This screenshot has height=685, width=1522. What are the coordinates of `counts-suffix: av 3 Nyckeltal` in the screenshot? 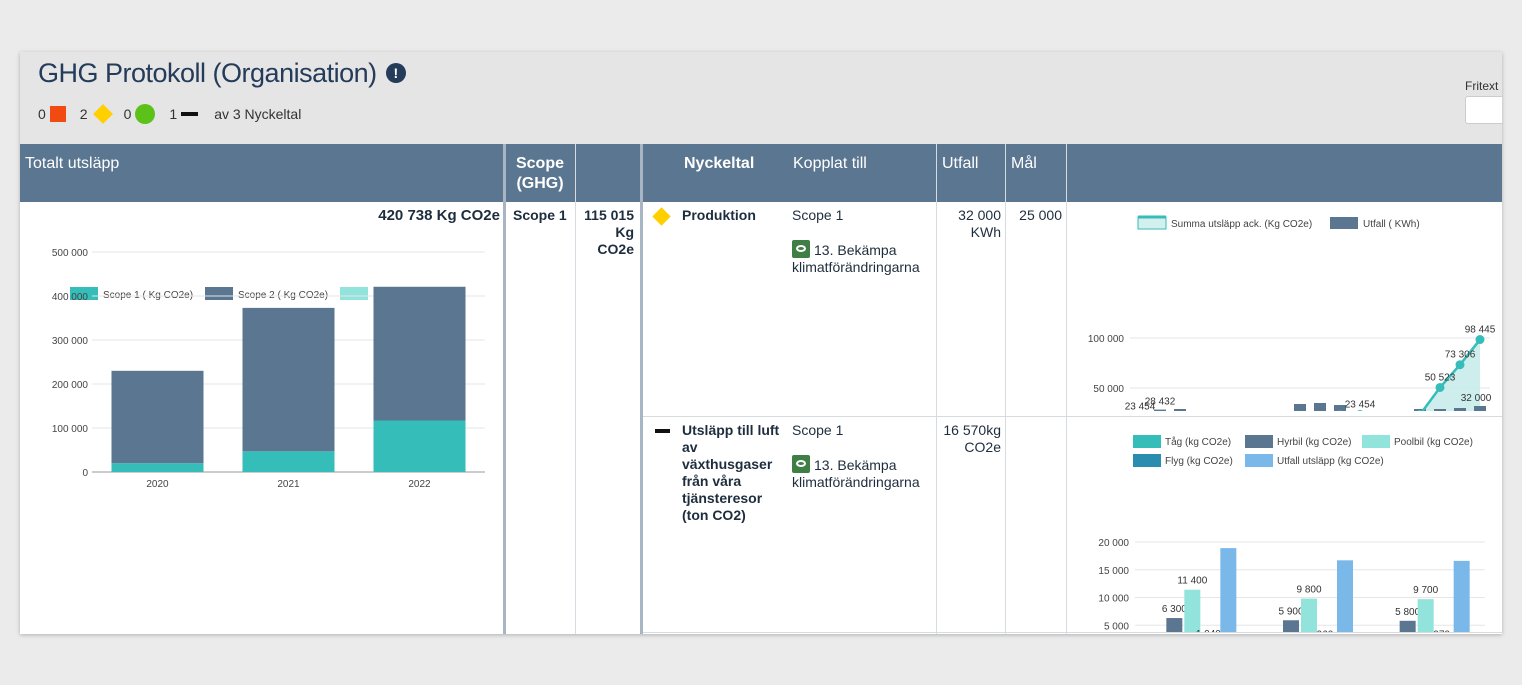 It's located at (258, 114).